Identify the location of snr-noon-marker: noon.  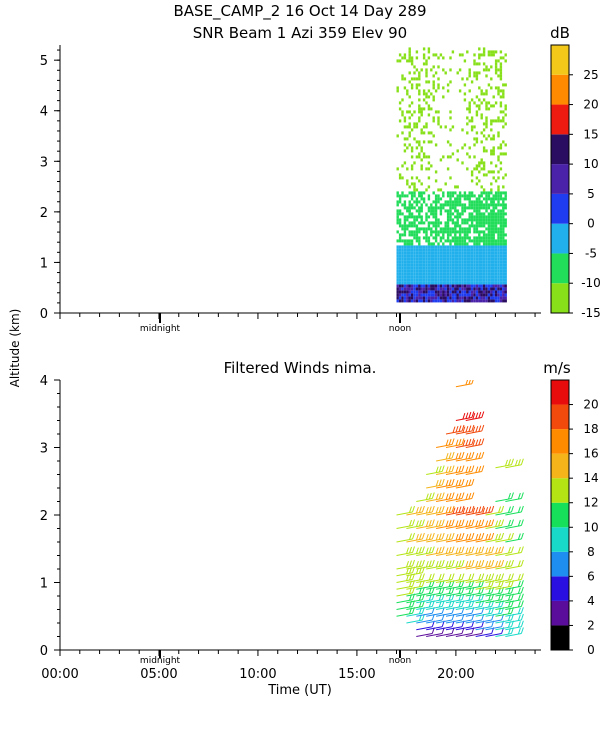
(400, 329).